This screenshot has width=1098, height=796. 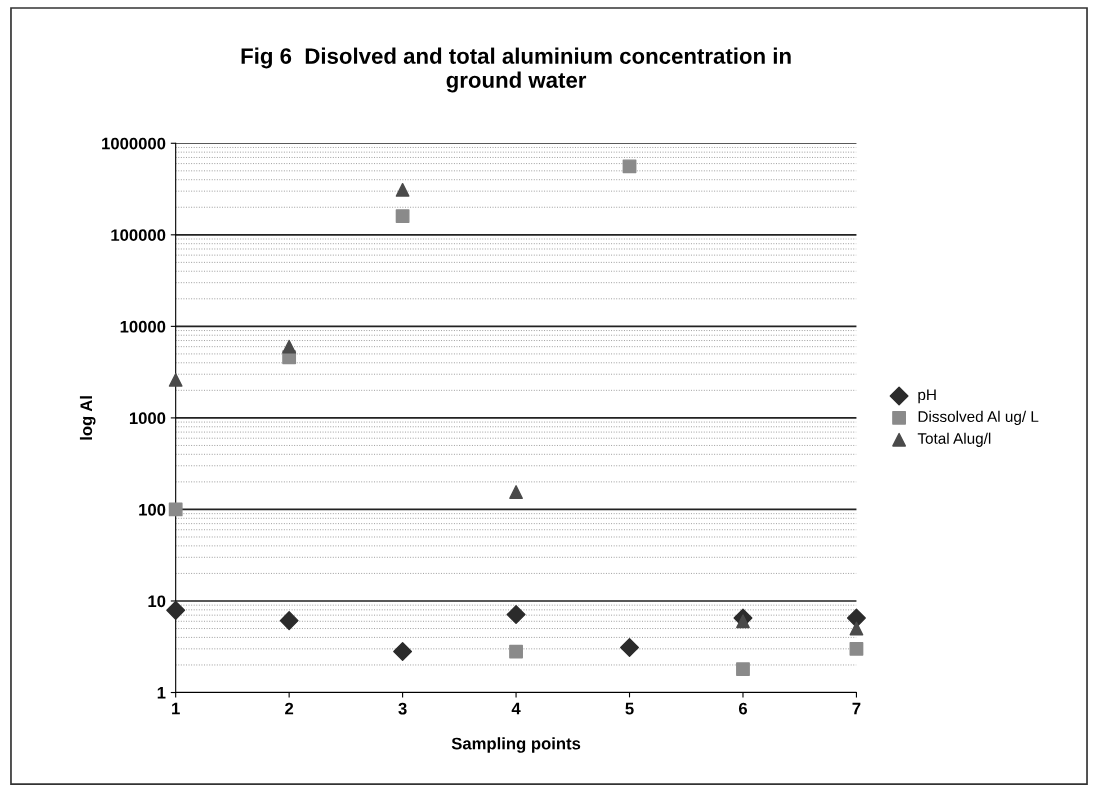 I want to click on y-tick-label: 1000000, so click(x=134, y=143).